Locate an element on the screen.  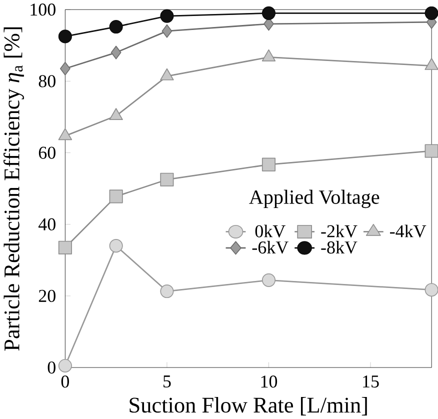
x-axis-title: Suction Flow Rate [L/min] is located at coordinates (248, 406).